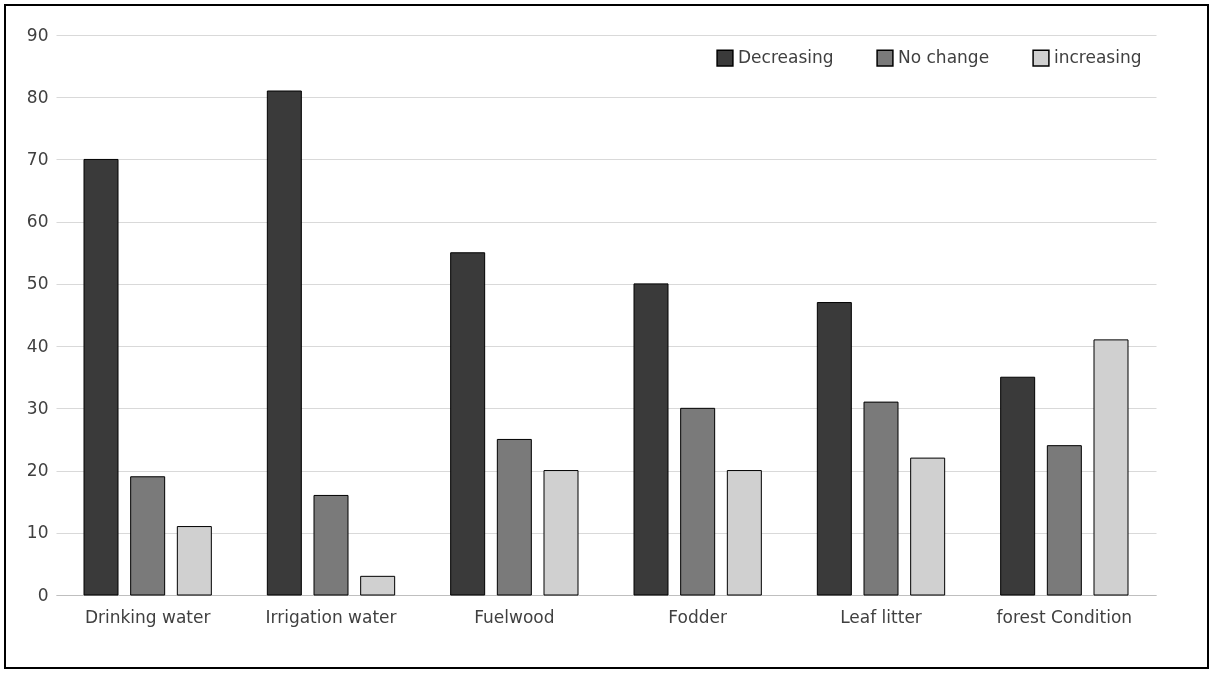 The height and width of the screenshot is (675, 1215). What do you see at coordinates (43, 594) in the screenshot?
I see `y-tick-label: 0` at bounding box center [43, 594].